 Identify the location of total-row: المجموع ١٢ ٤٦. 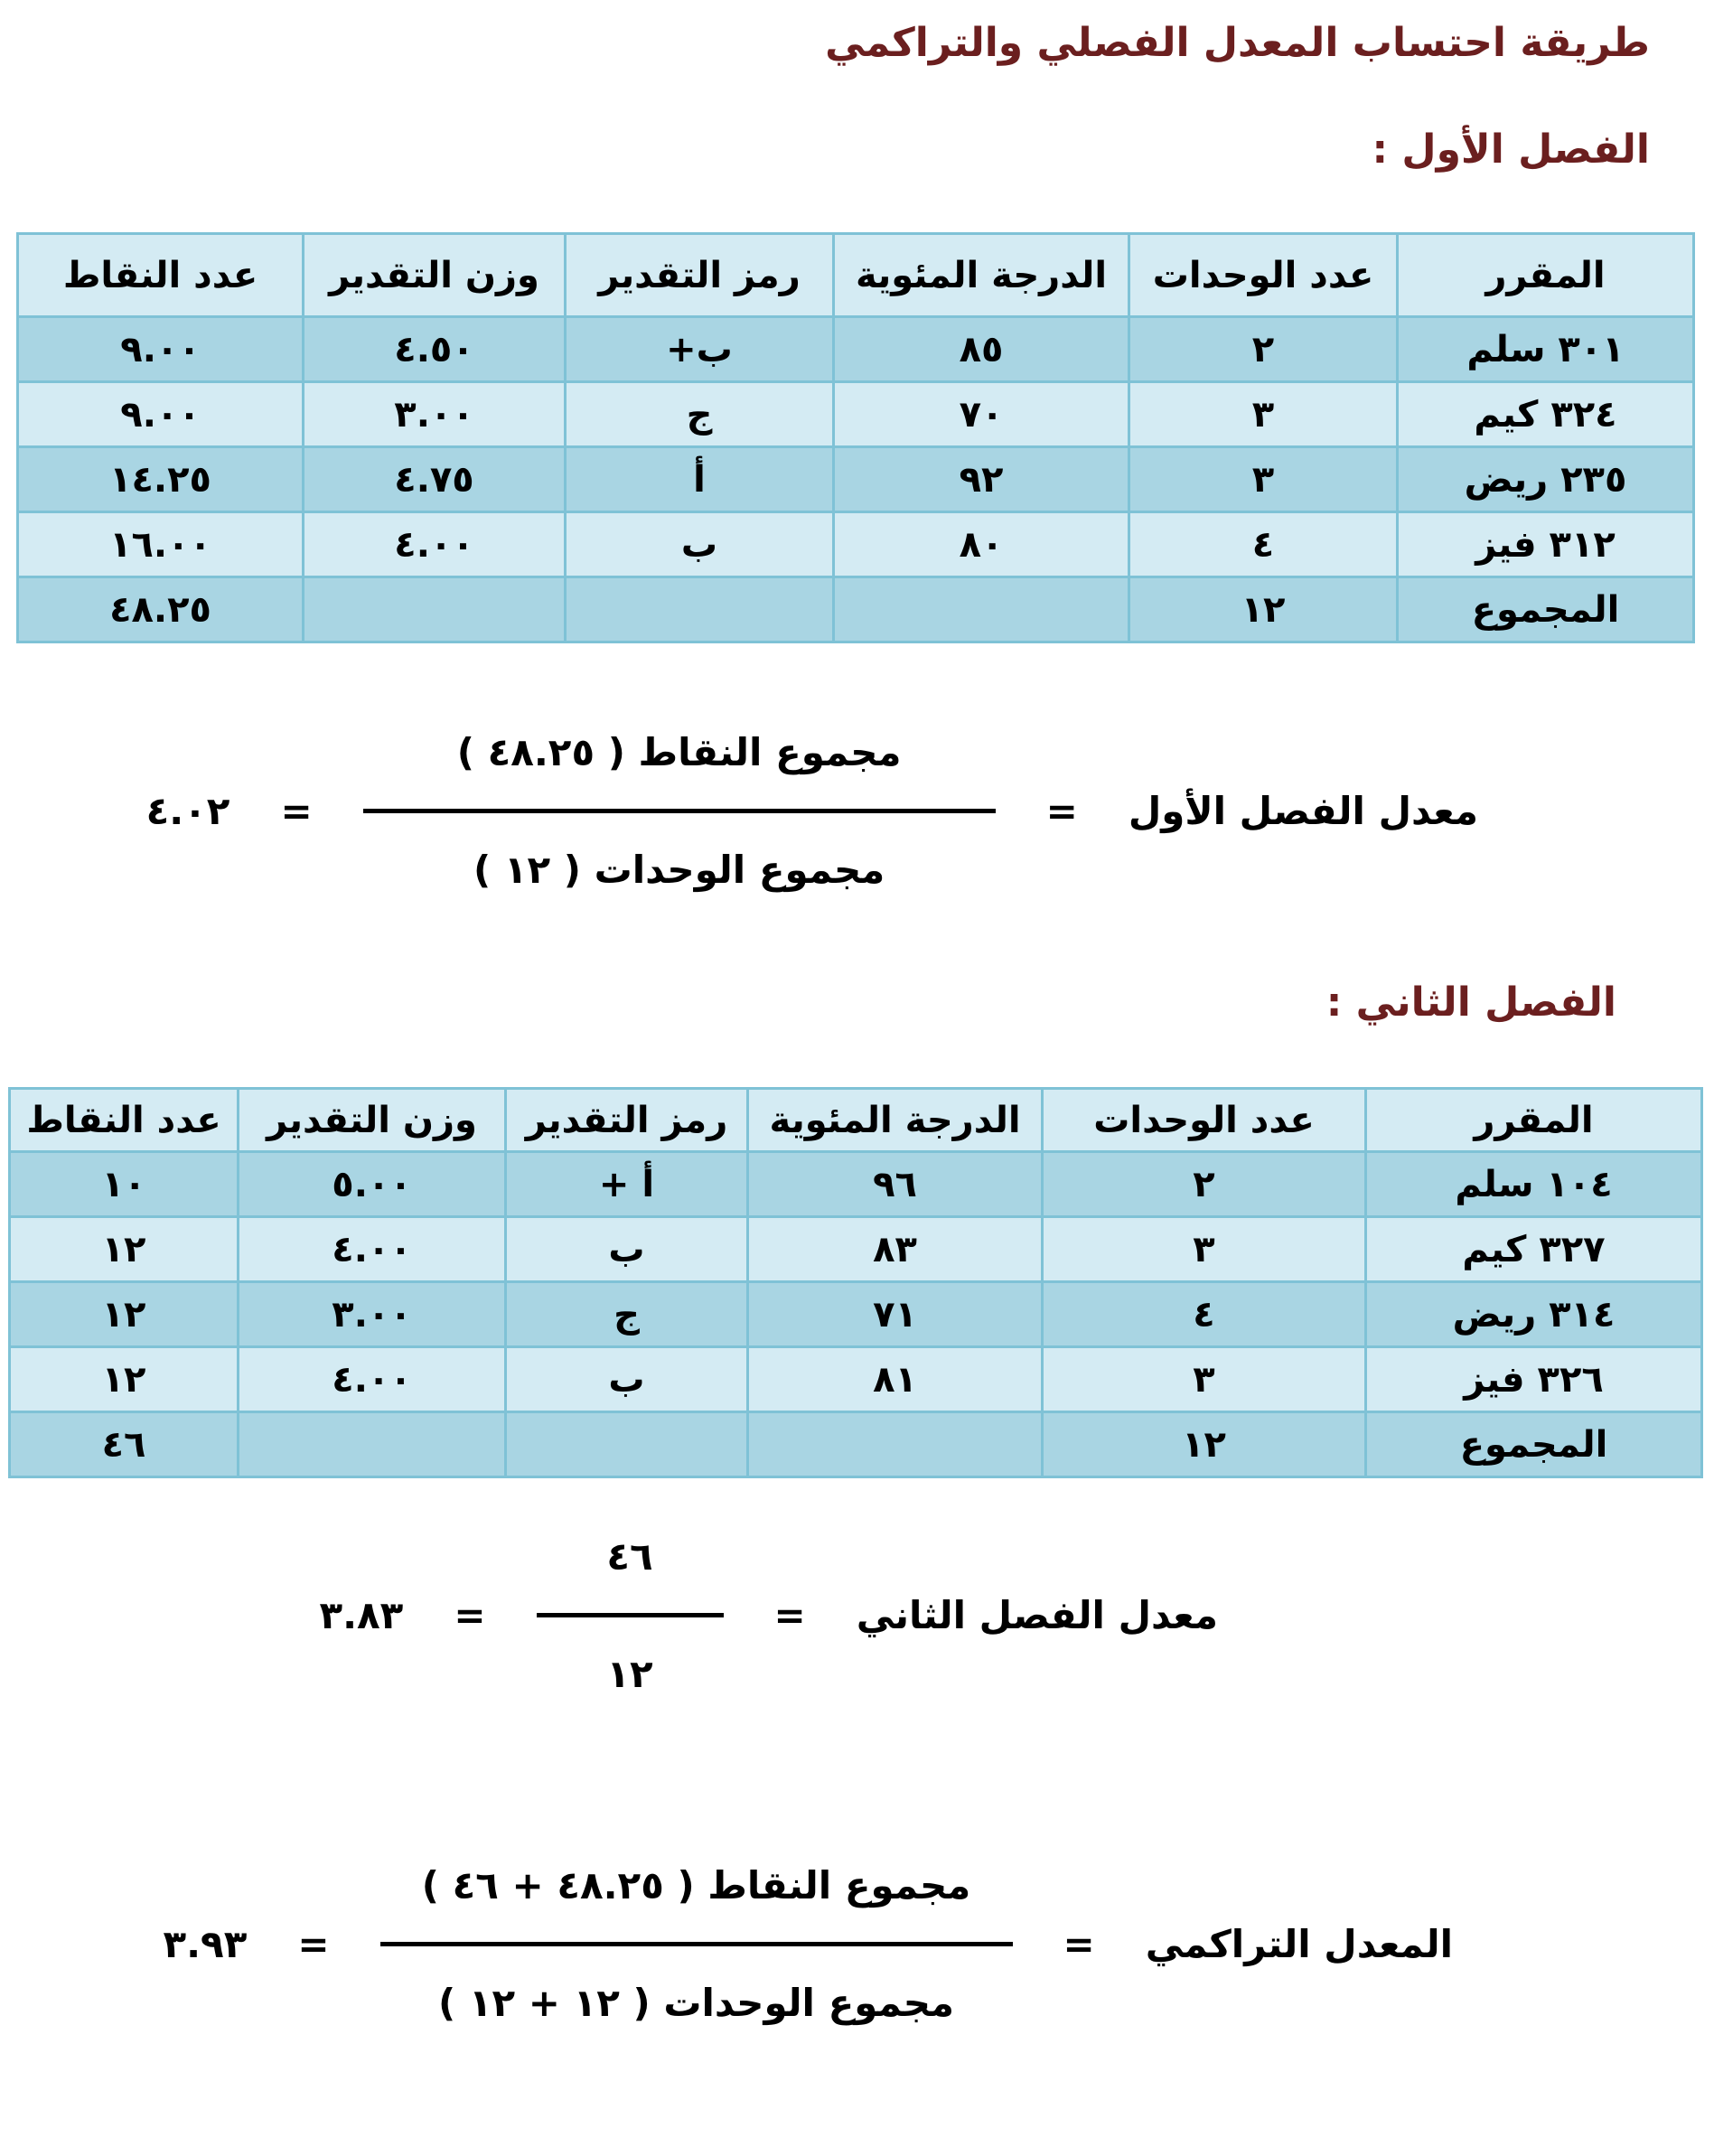
(856, 1444).